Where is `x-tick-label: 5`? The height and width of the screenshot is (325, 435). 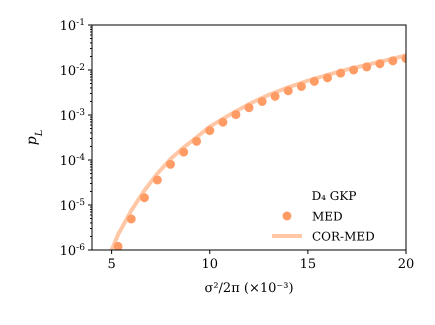 x-tick-label: 5 is located at coordinates (111, 264).